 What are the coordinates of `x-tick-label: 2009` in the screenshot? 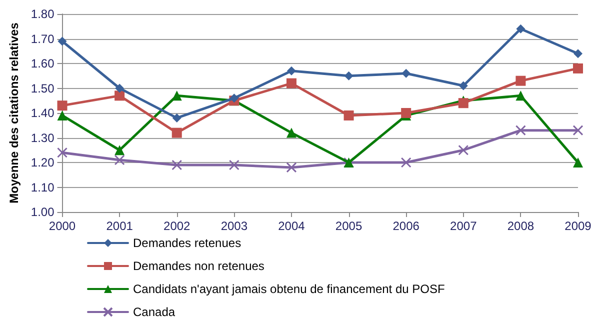 It's located at (578, 226).